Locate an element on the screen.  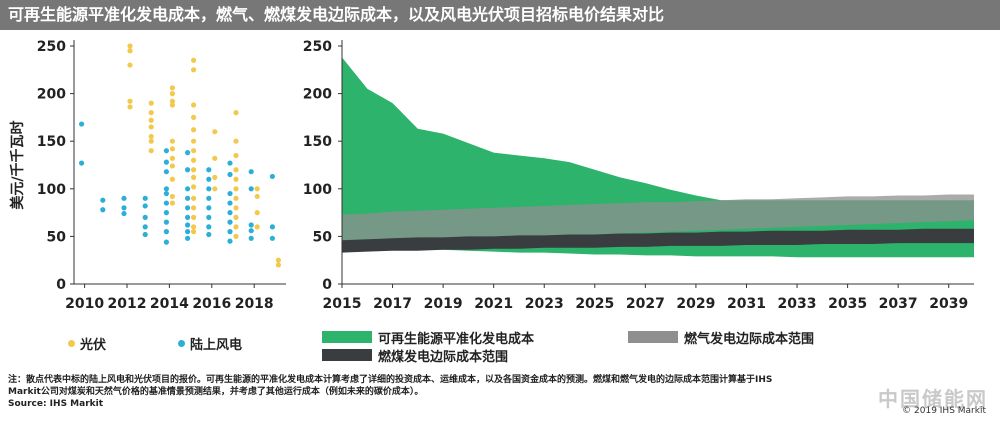
x-tick-label: 2033 is located at coordinates (797, 304).